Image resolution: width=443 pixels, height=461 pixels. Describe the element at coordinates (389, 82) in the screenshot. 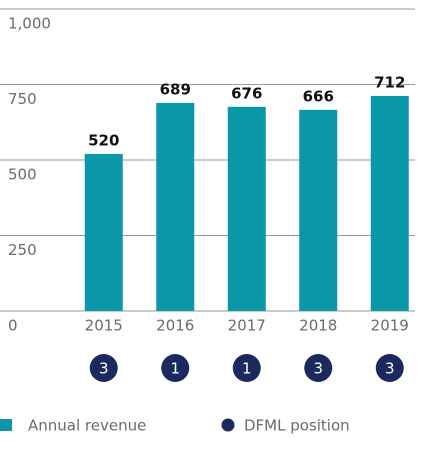

I see `value-label: 712` at that location.